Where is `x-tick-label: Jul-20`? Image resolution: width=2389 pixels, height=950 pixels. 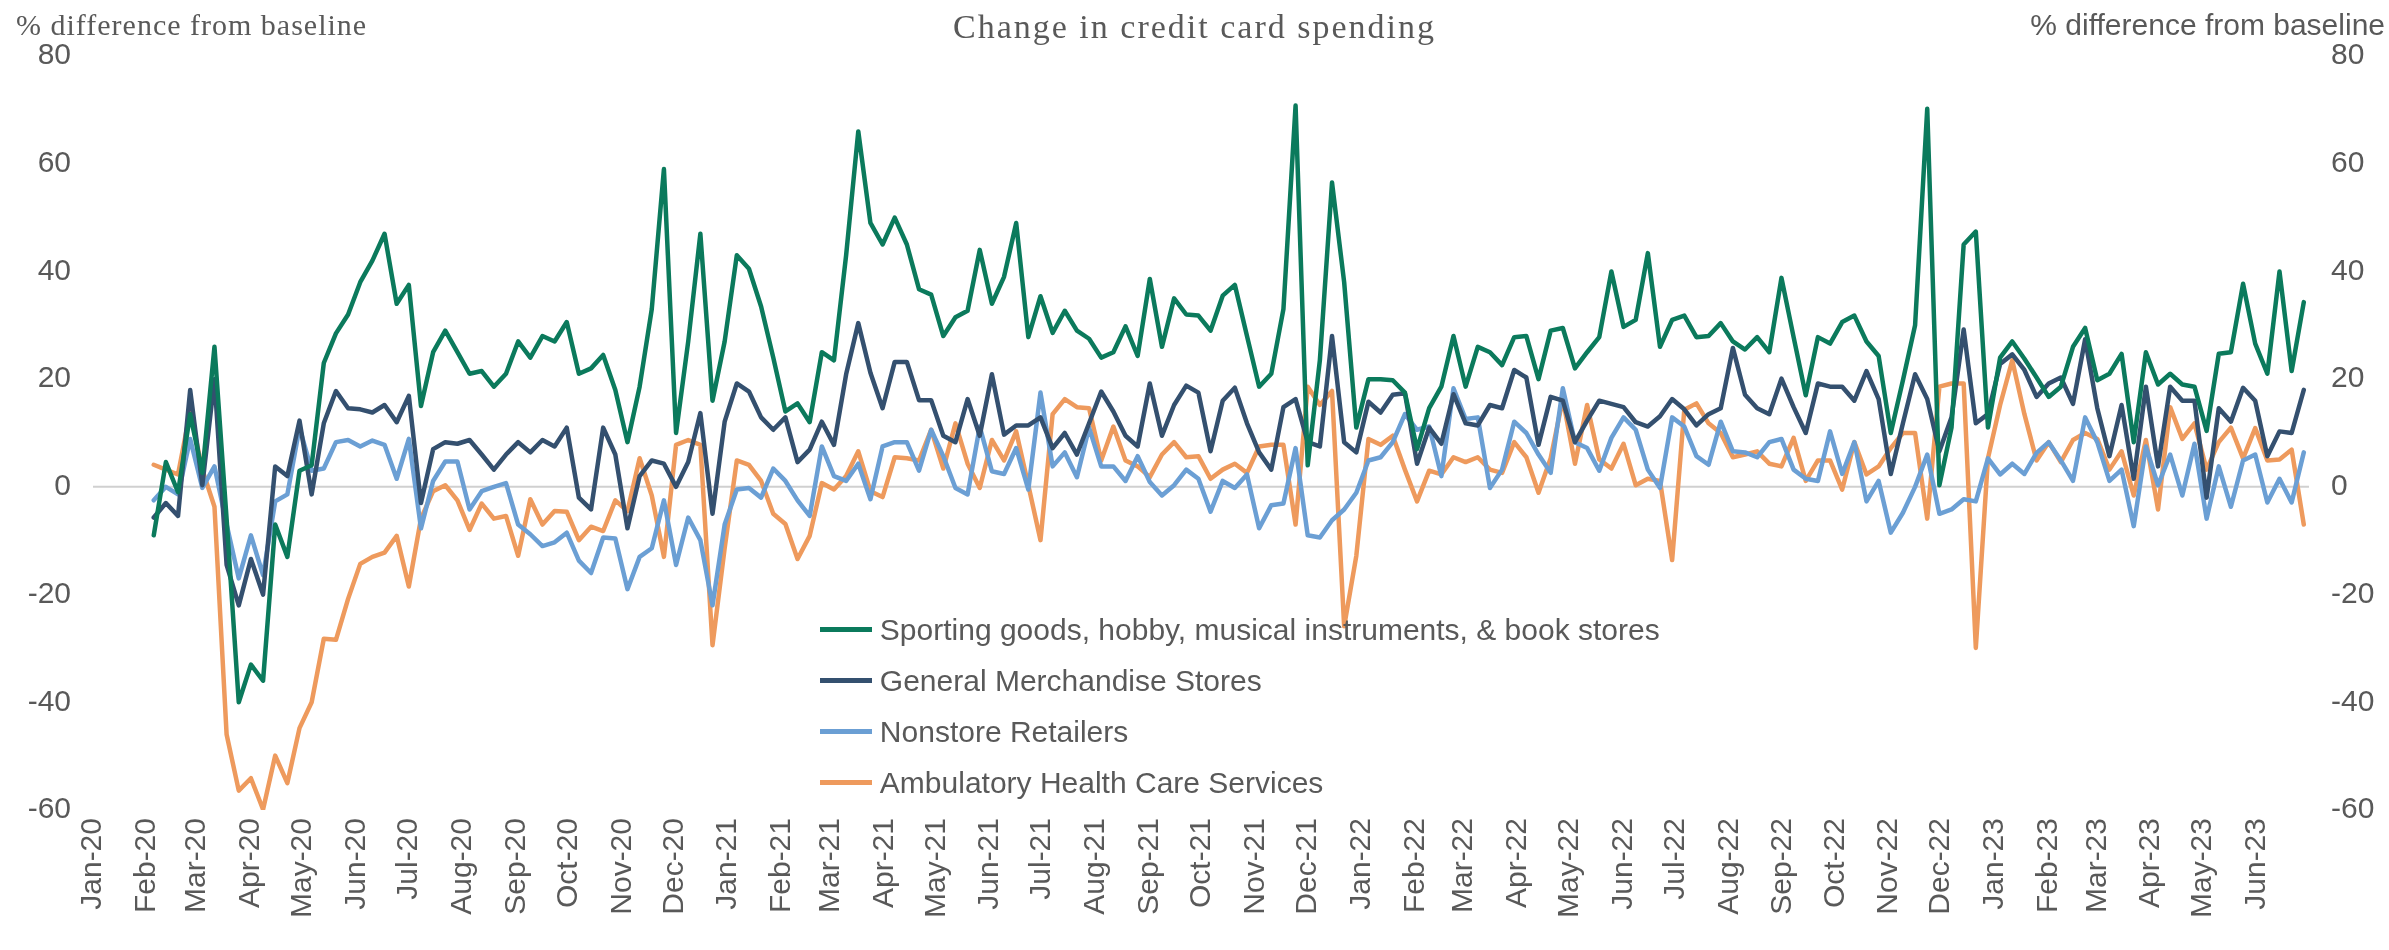 x-tick-label: Jul-20 is located at coordinates (407, 859).